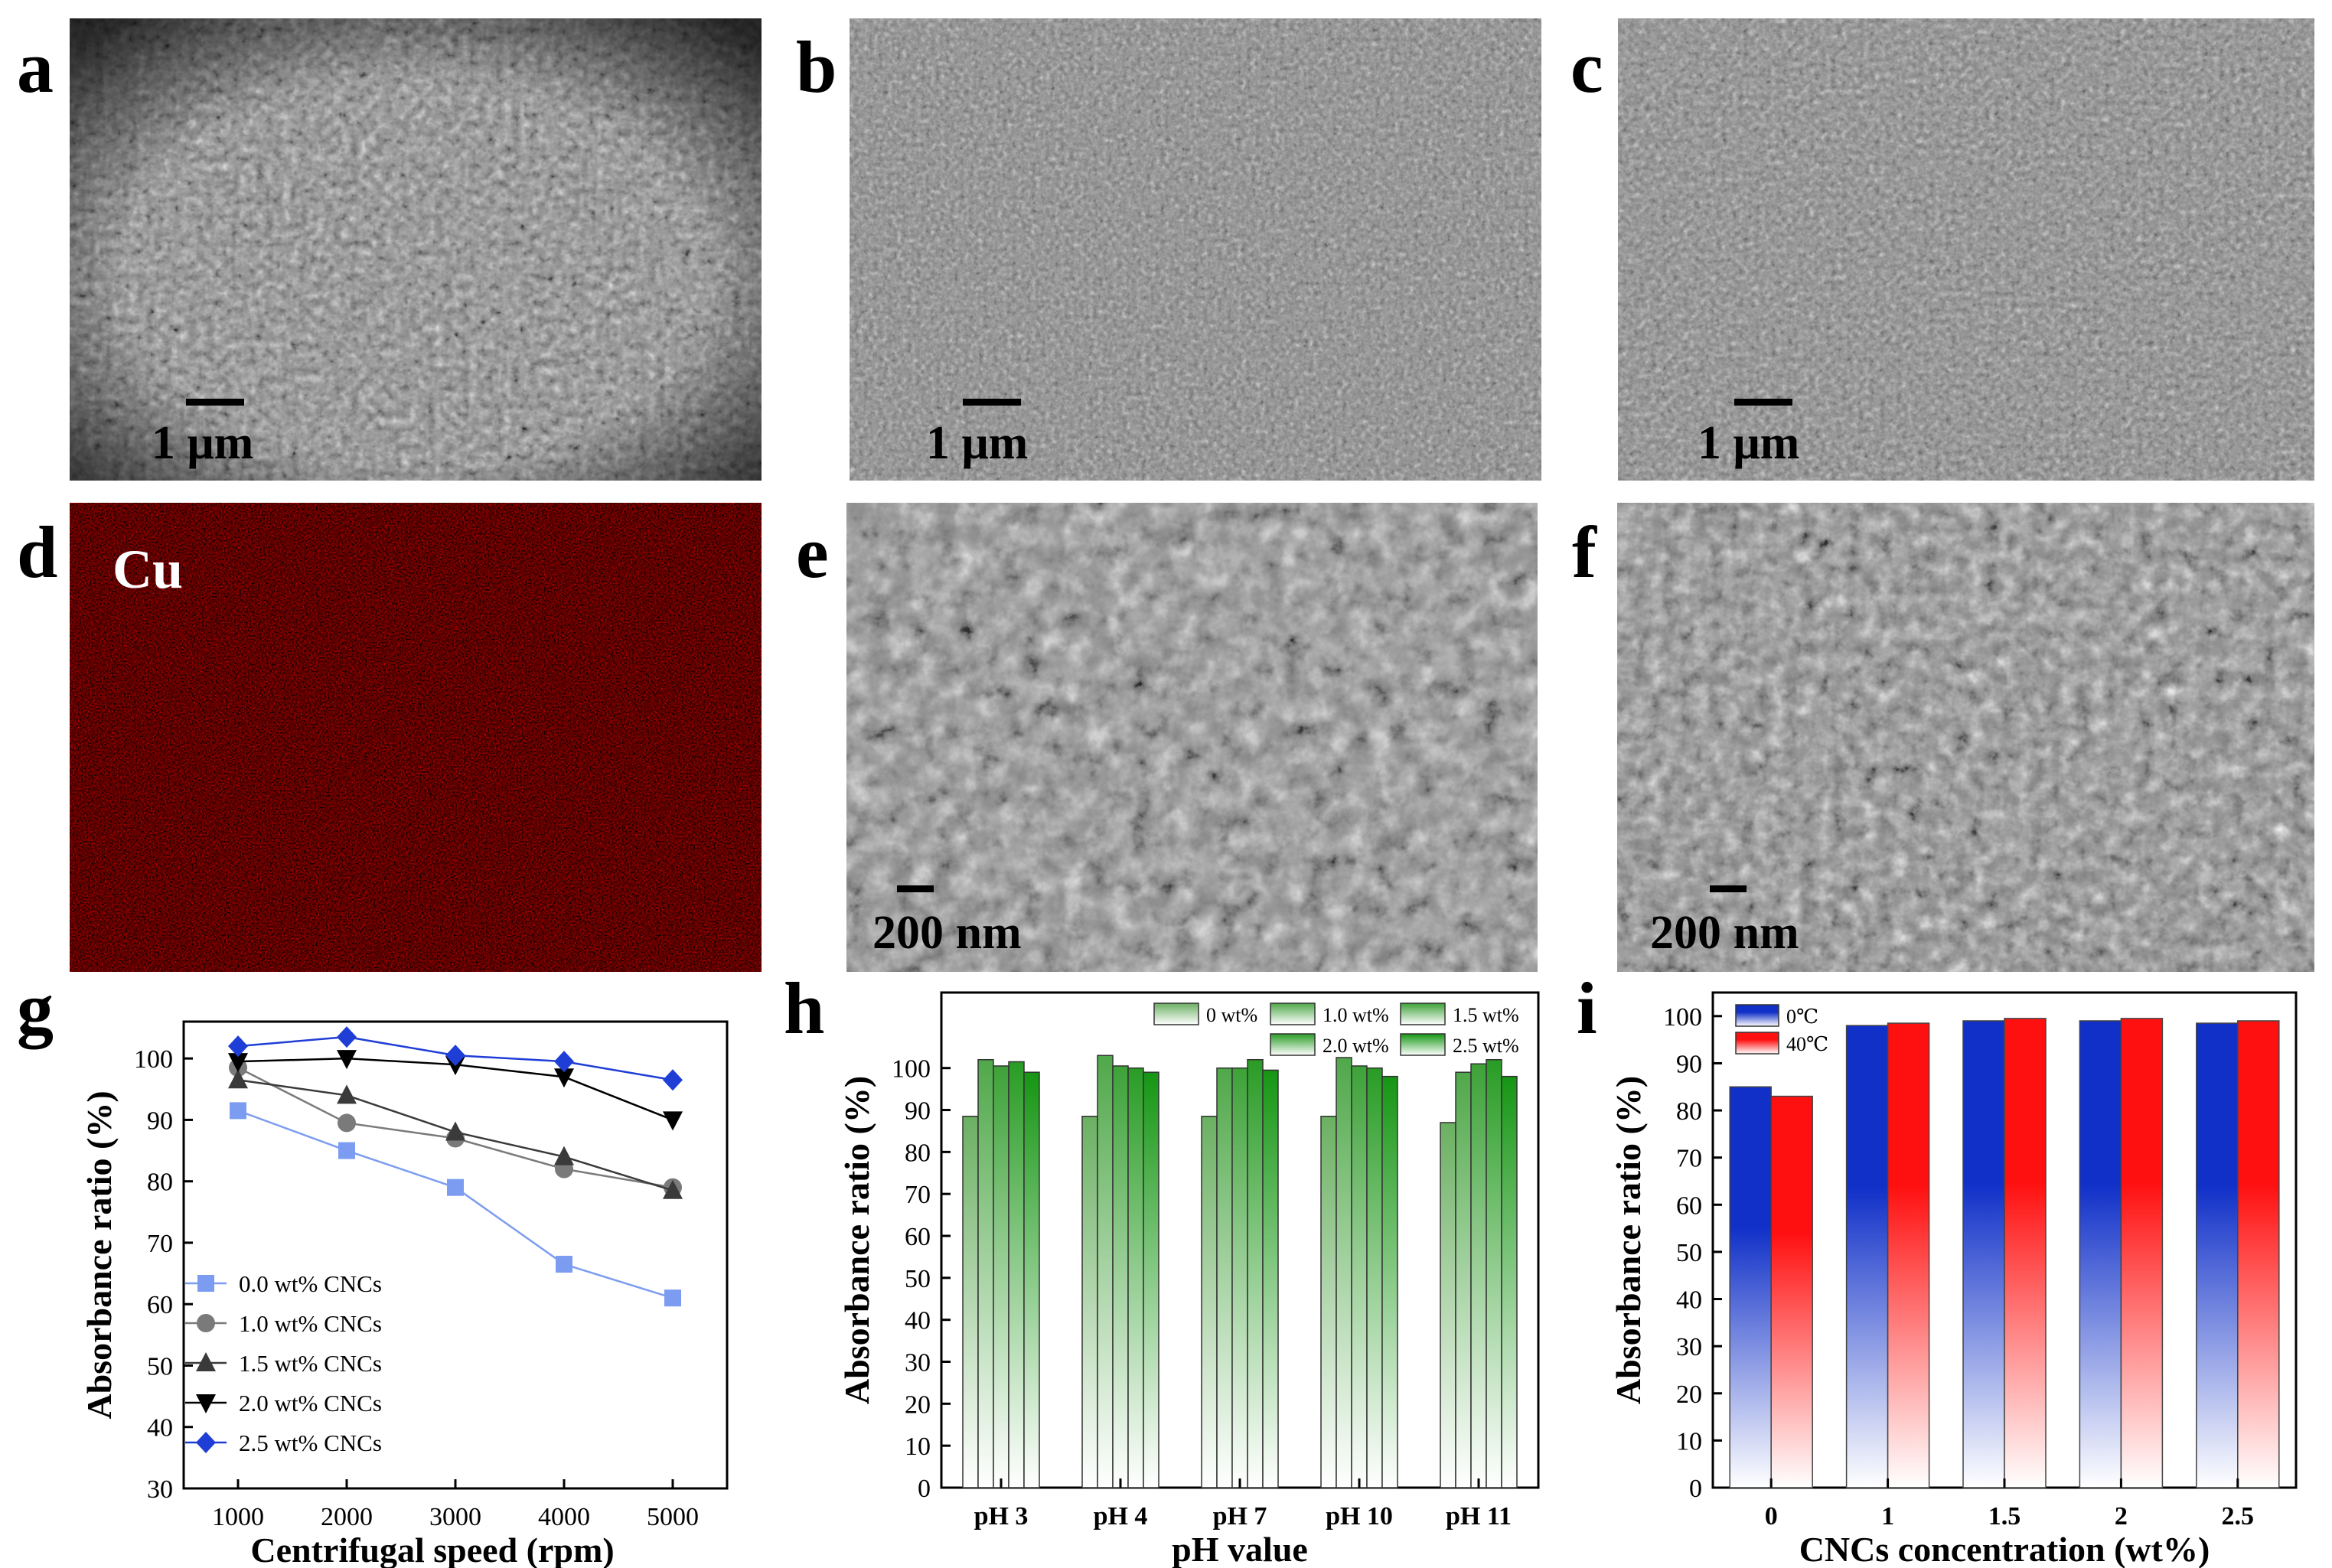 This screenshot has height=1568, width=2332. I want to click on x-axis-label: CNCs concentration (wt%), so click(2004, 1549).